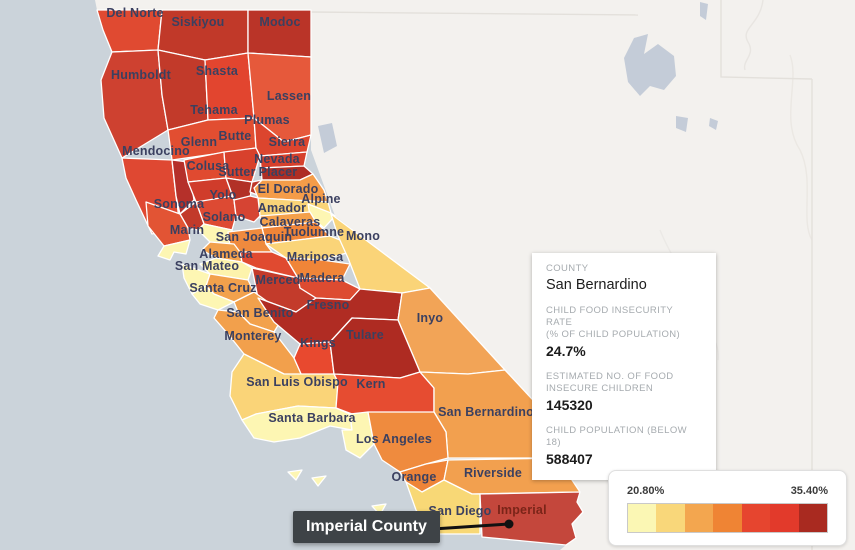 This screenshot has width=855, height=550. Describe the element at coordinates (809, 491) in the screenshot. I see `legend-max-label: 35.40%` at that location.